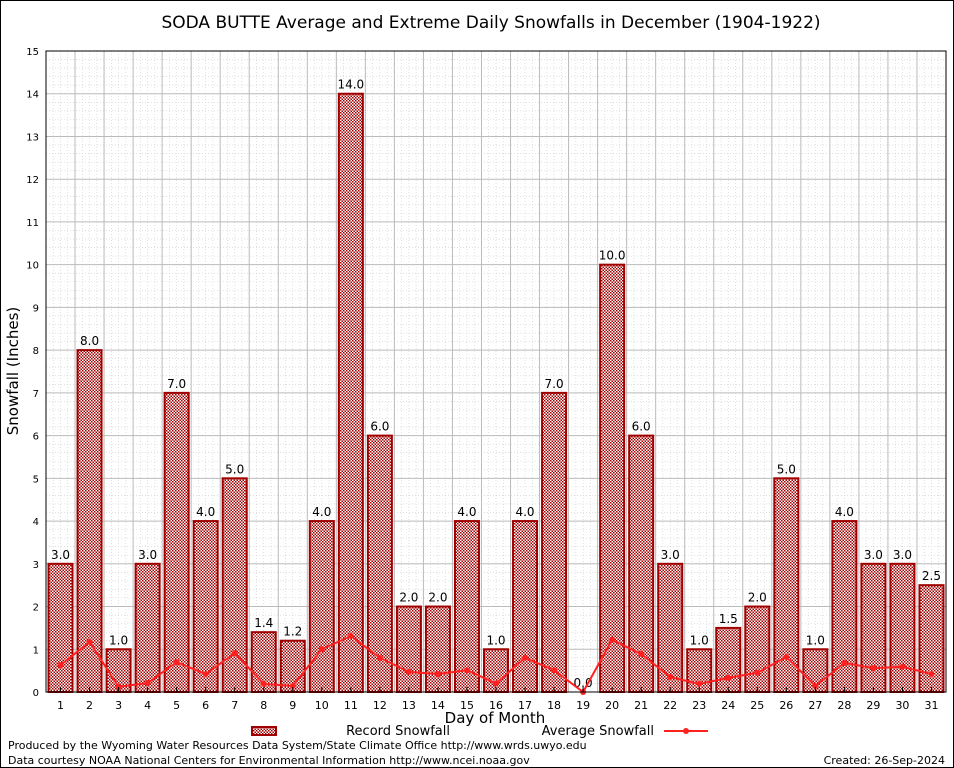 The image size is (954, 768). Describe the element at coordinates (32, 223) in the screenshot. I see `y-tick-label: 11` at that location.